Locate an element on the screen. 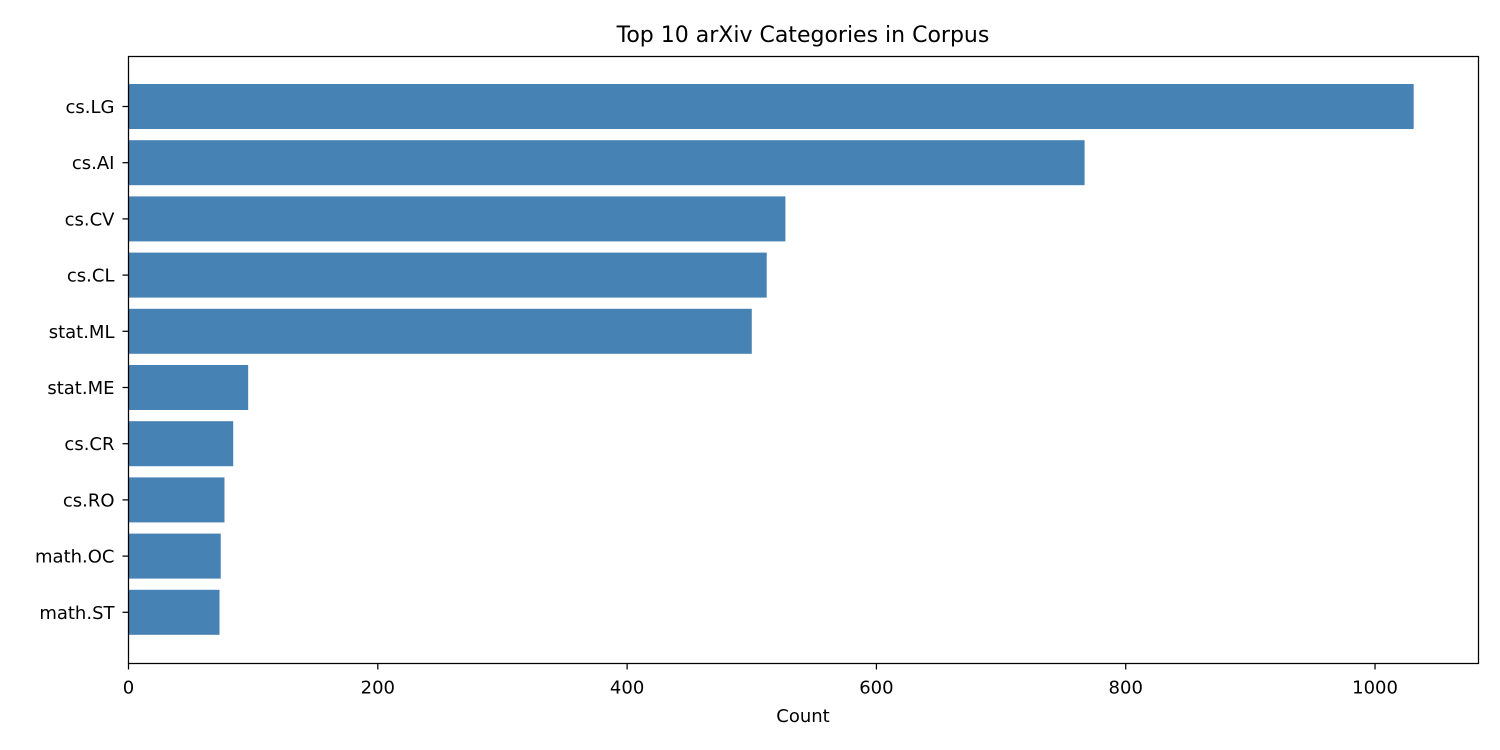  bar-cs-ro is located at coordinates (176, 500).